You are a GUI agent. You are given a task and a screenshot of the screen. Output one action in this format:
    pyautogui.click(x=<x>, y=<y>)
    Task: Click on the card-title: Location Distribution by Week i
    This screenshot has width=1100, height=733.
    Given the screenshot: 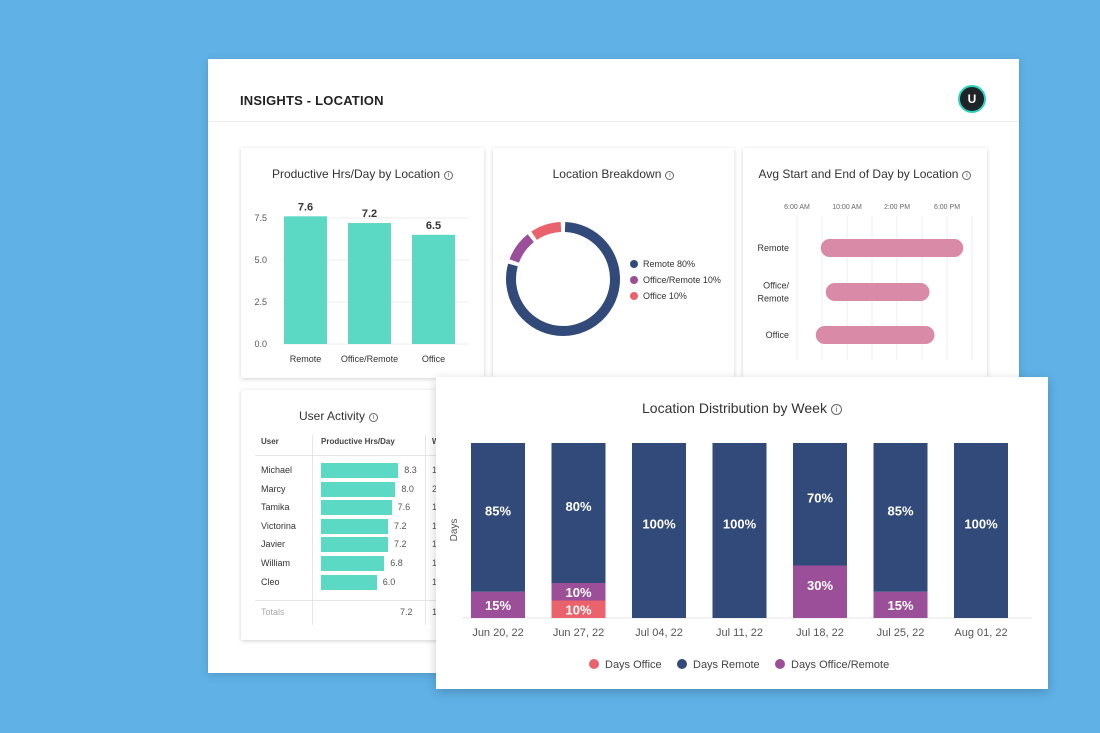 What is the action you would take?
    pyautogui.click(x=742, y=408)
    